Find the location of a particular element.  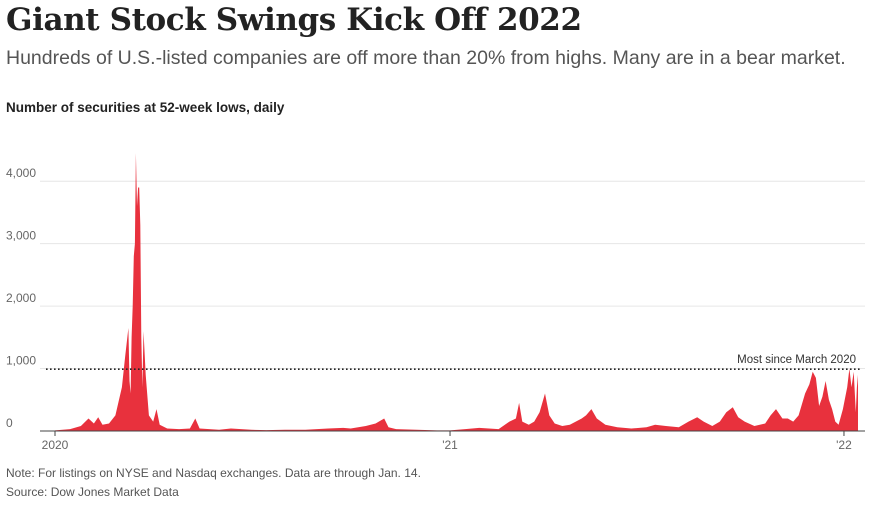

x-tick-label: '21 is located at coordinates (450, 445).